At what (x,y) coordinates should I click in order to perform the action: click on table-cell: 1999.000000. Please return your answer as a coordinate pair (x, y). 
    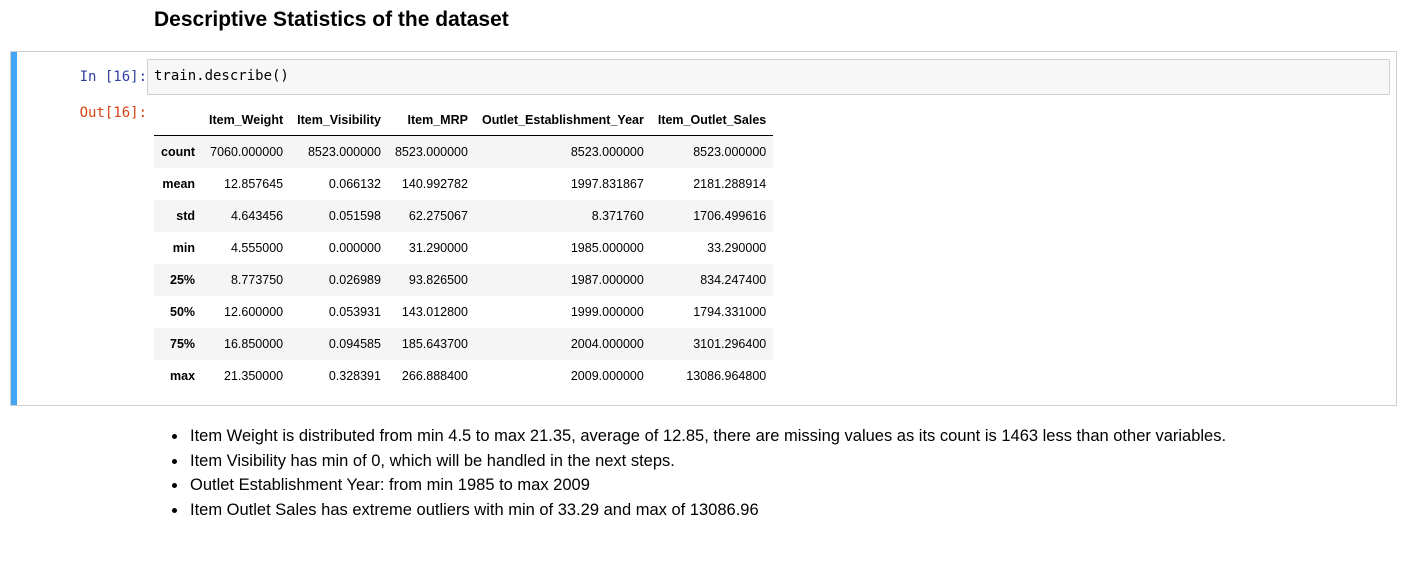
    Looking at the image, I should click on (607, 312).